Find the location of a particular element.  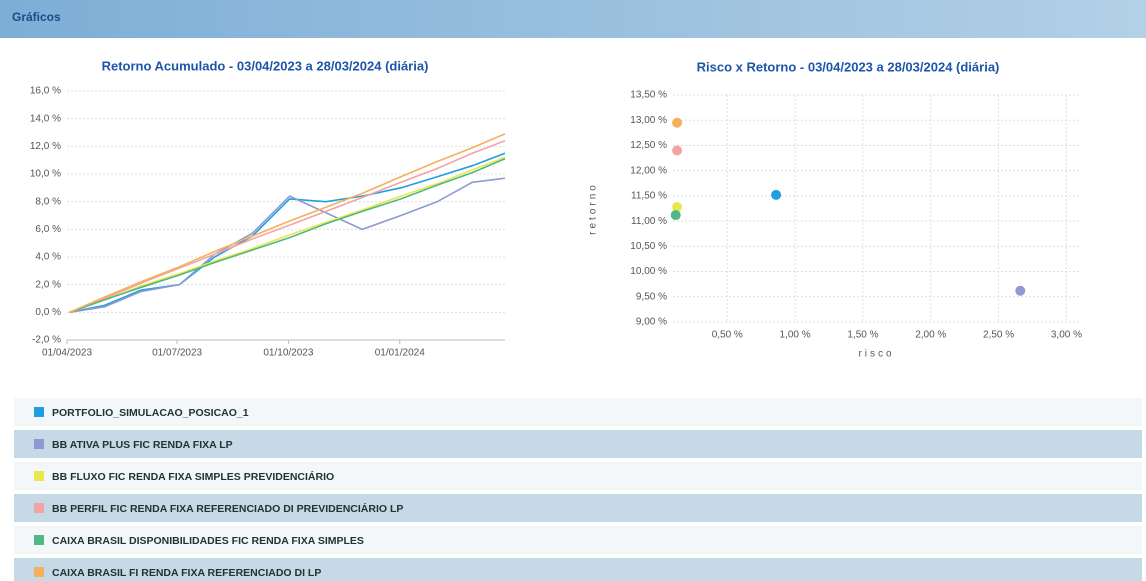

y-tick-label: 11,00 % is located at coordinates (649, 221).